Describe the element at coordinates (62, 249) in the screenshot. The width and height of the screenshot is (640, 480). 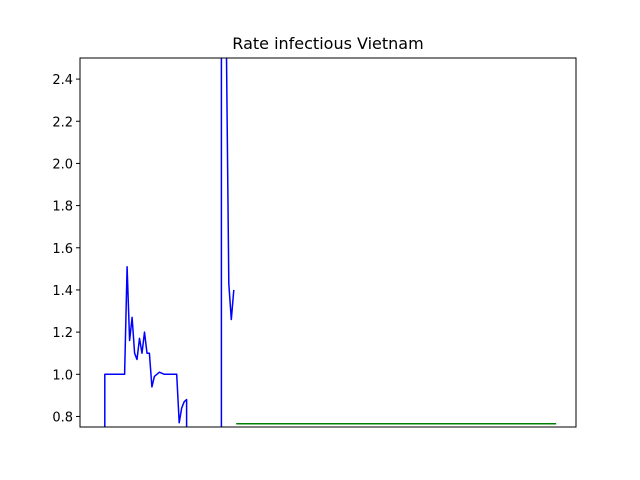
I see `y-tick-label: 1.6` at that location.